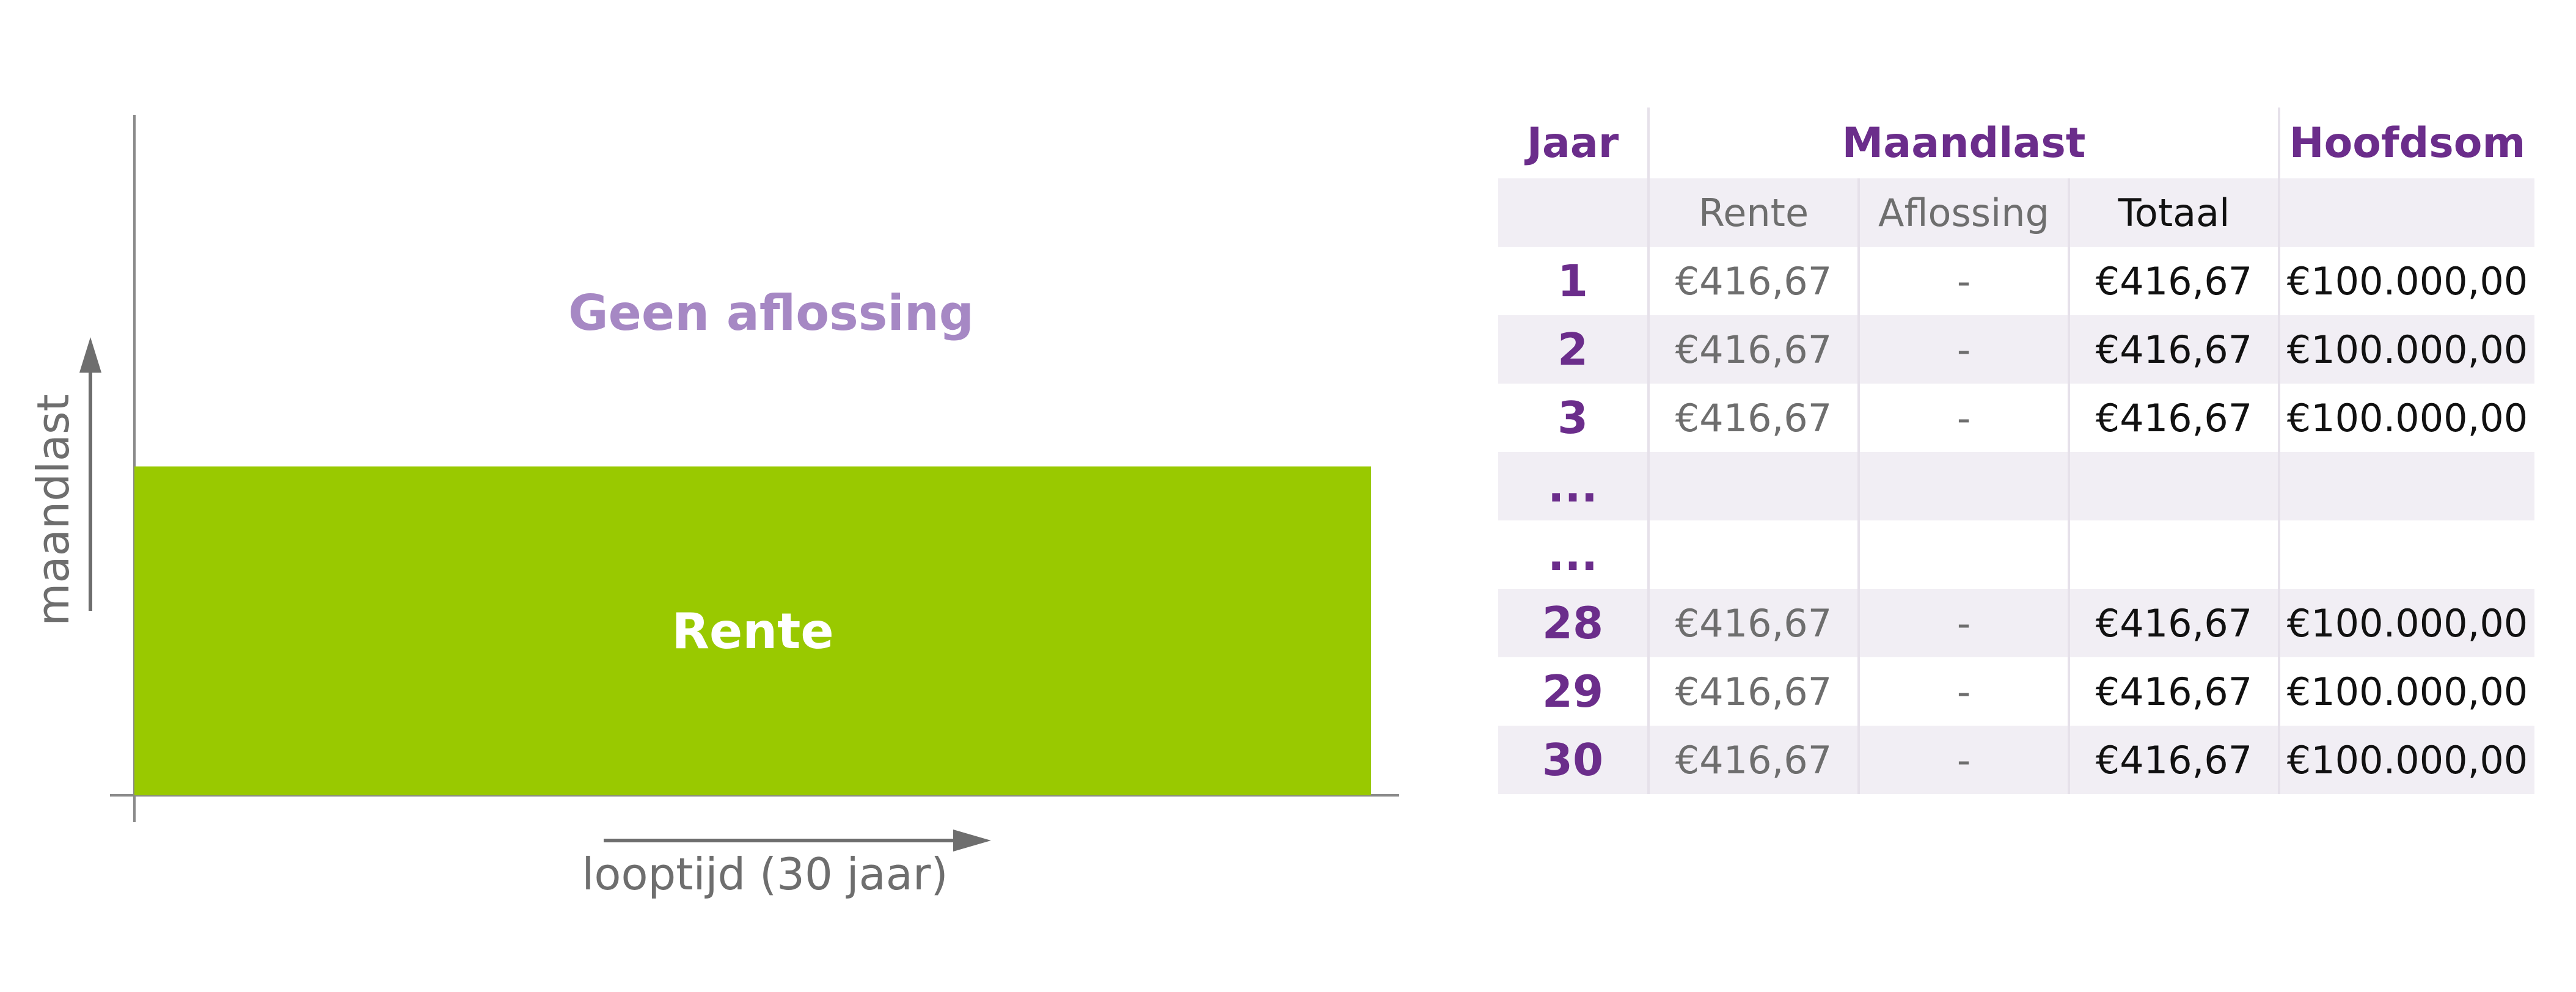 The width and height of the screenshot is (2576, 992). I want to click on rente-area-label: Rente, so click(752, 632).